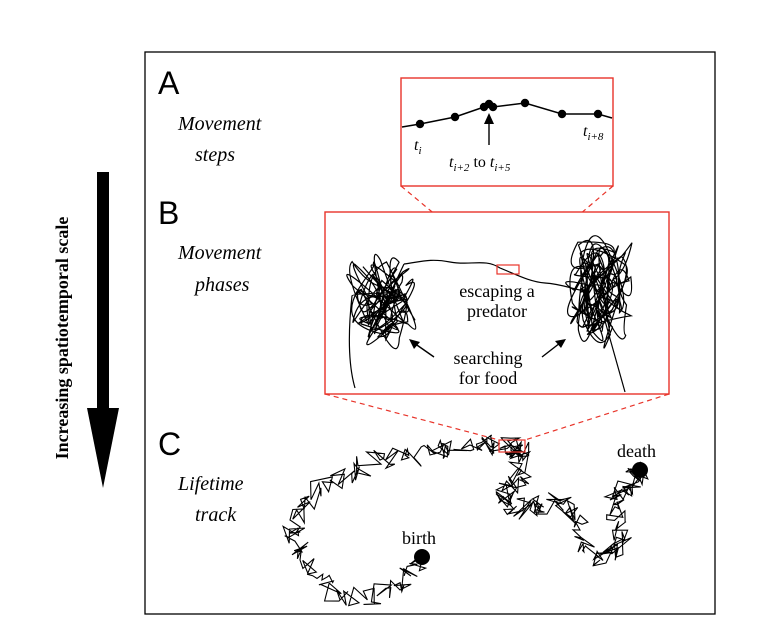 Image resolution: width=764 pixels, height=632 pixels. Describe the element at coordinates (593, 133) in the screenshot. I see `label-t-i8: ti+8` at that location.